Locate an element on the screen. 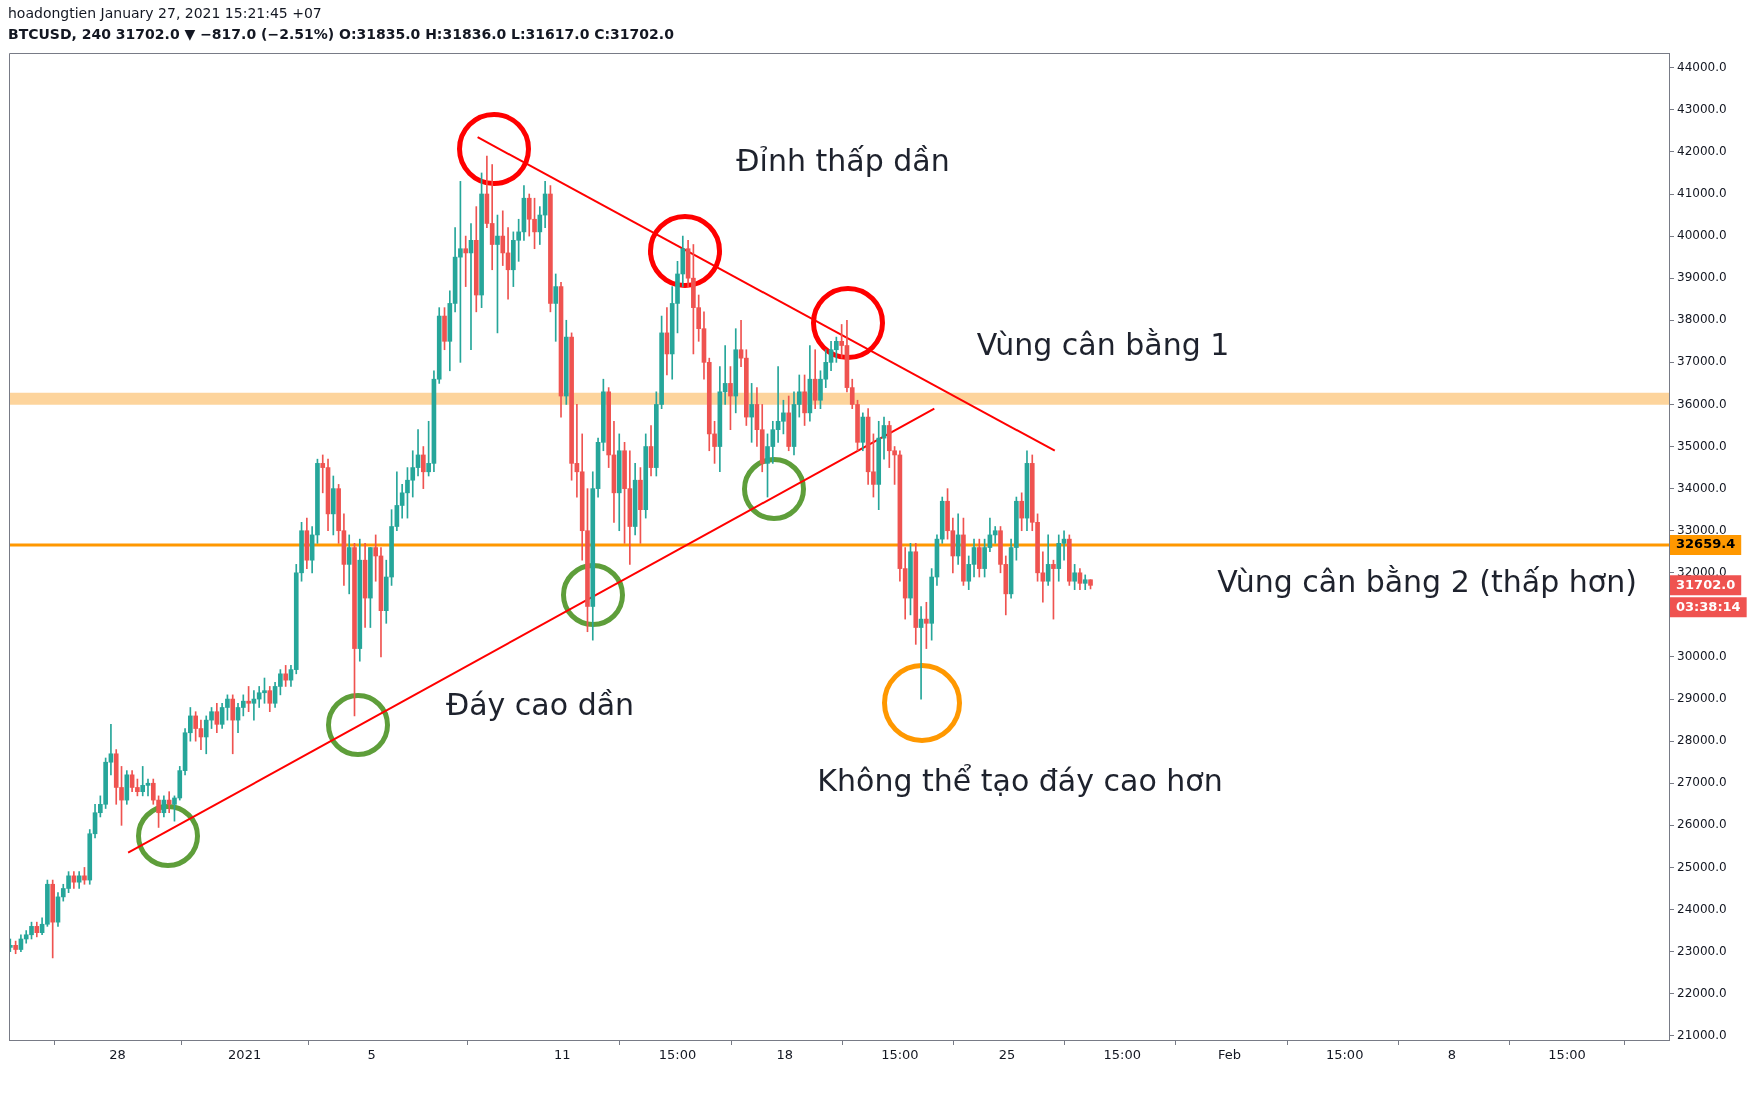 Image resolution: width=1754 pixels, height=1118 pixels. y-tick-label: 42000.0 is located at coordinates (1702, 151).